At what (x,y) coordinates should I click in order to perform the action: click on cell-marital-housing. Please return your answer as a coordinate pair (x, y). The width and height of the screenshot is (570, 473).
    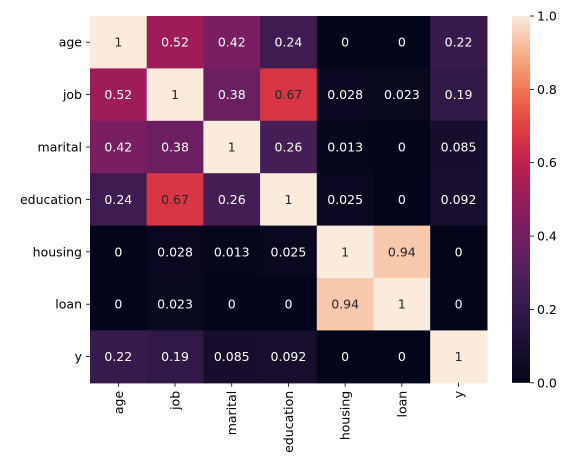
    Looking at the image, I should click on (345, 147).